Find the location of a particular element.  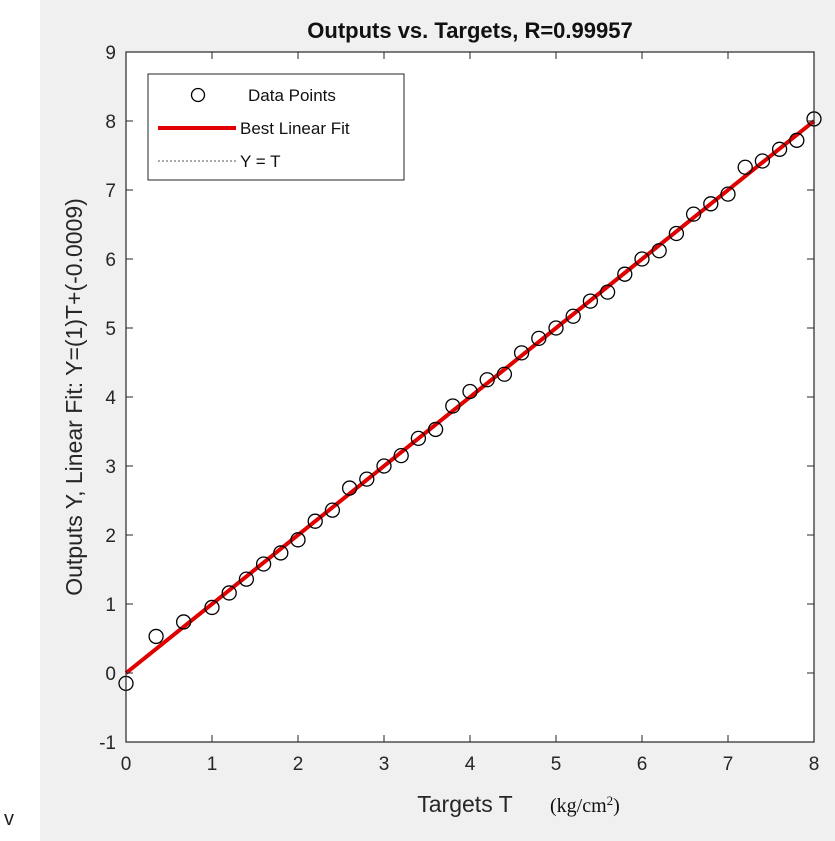

x-tick-label: 4 is located at coordinates (470, 764).